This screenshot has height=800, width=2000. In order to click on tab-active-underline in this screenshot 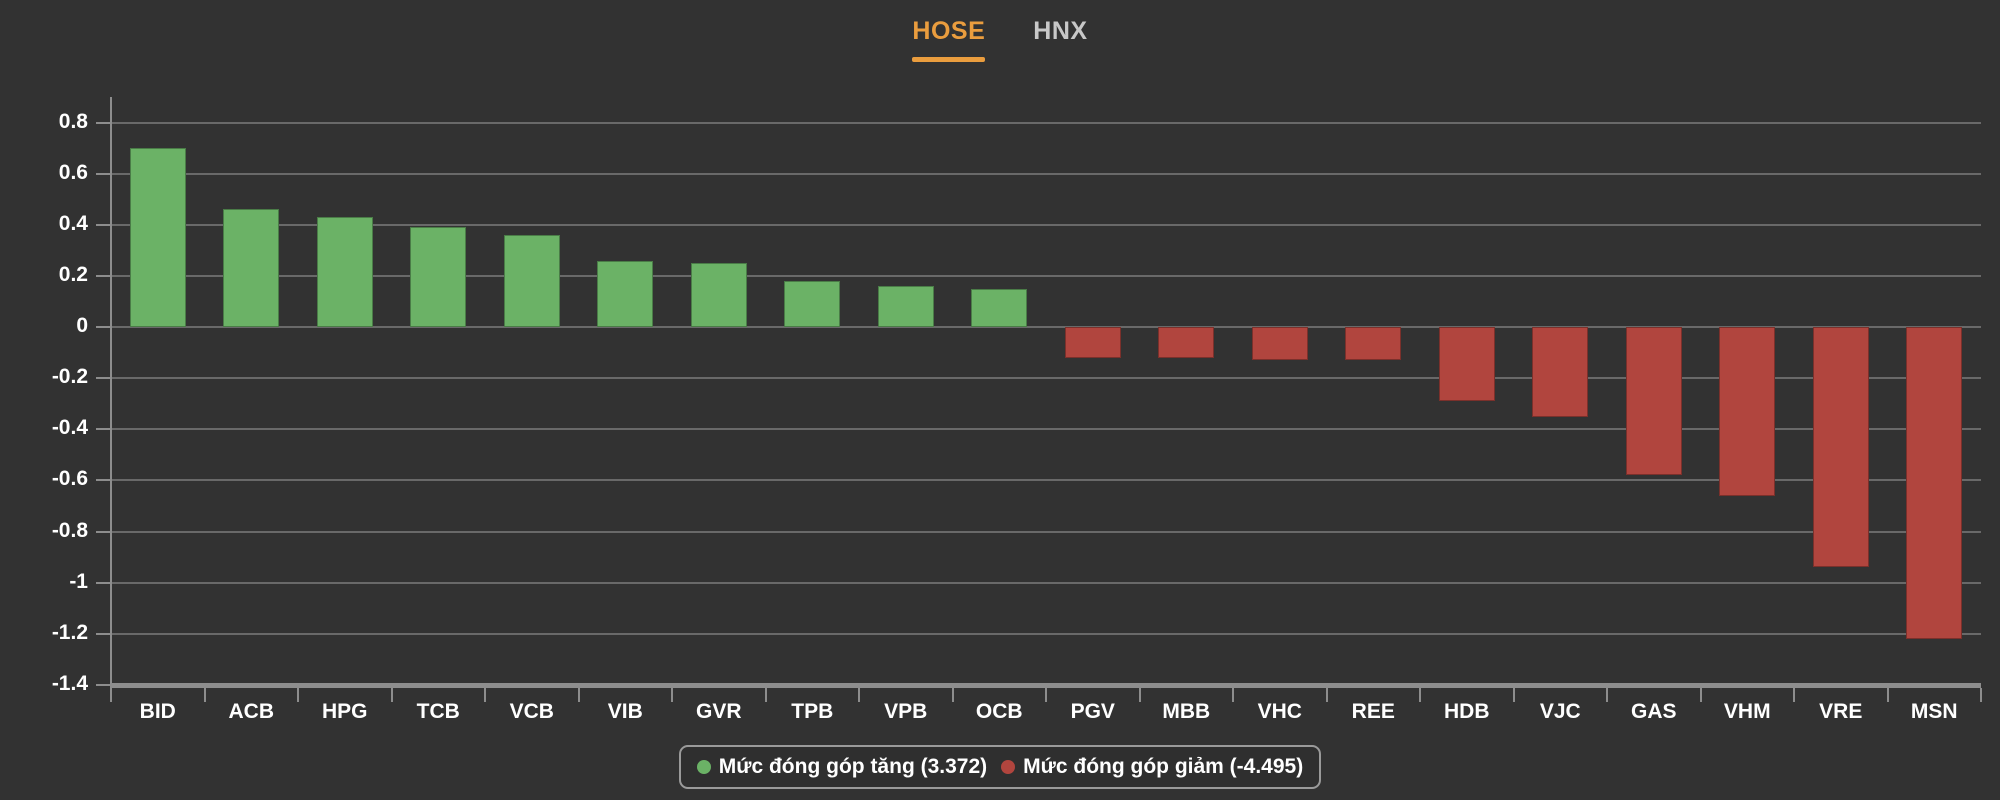, I will do `click(949, 59)`.